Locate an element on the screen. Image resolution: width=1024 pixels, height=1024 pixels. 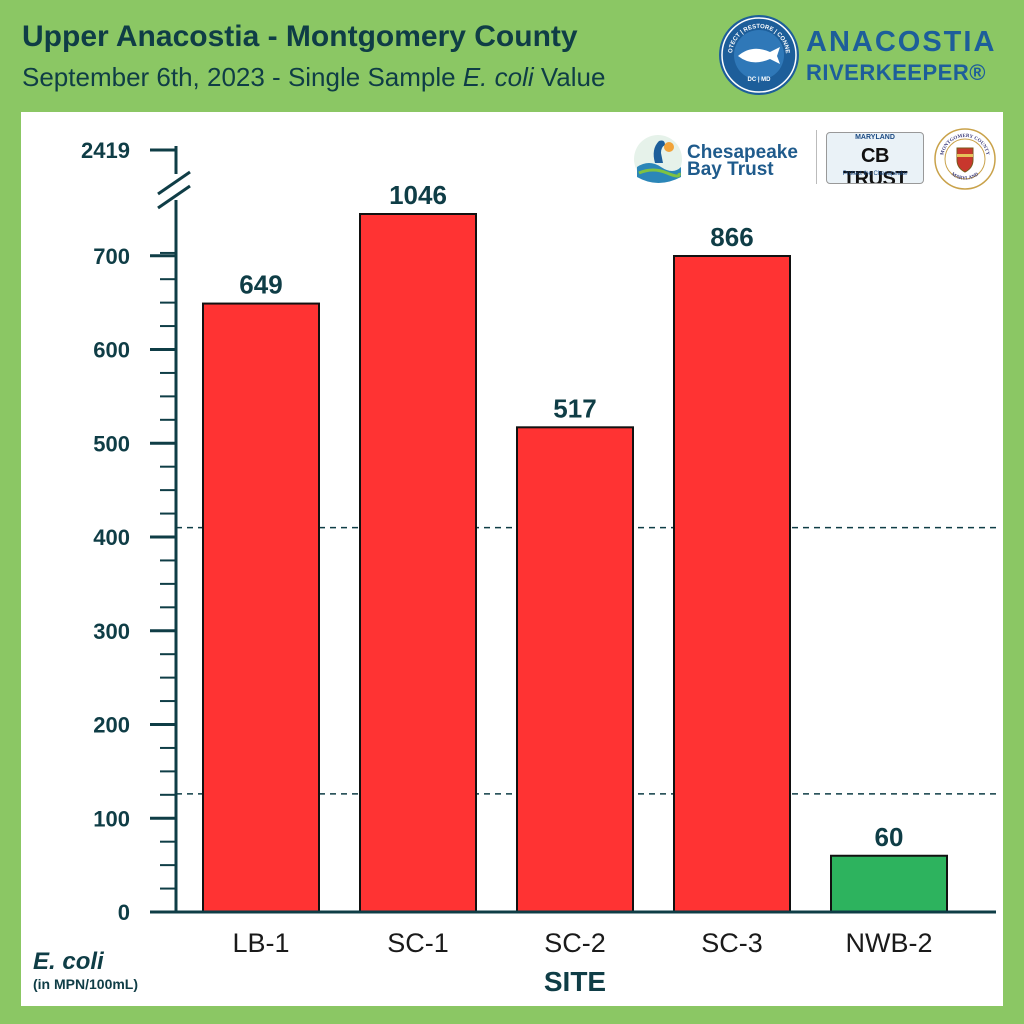
cb-trust-plate-logo: MARYLAND CB TRUST Protect the Chesapeake is located at coordinates (875, 158).